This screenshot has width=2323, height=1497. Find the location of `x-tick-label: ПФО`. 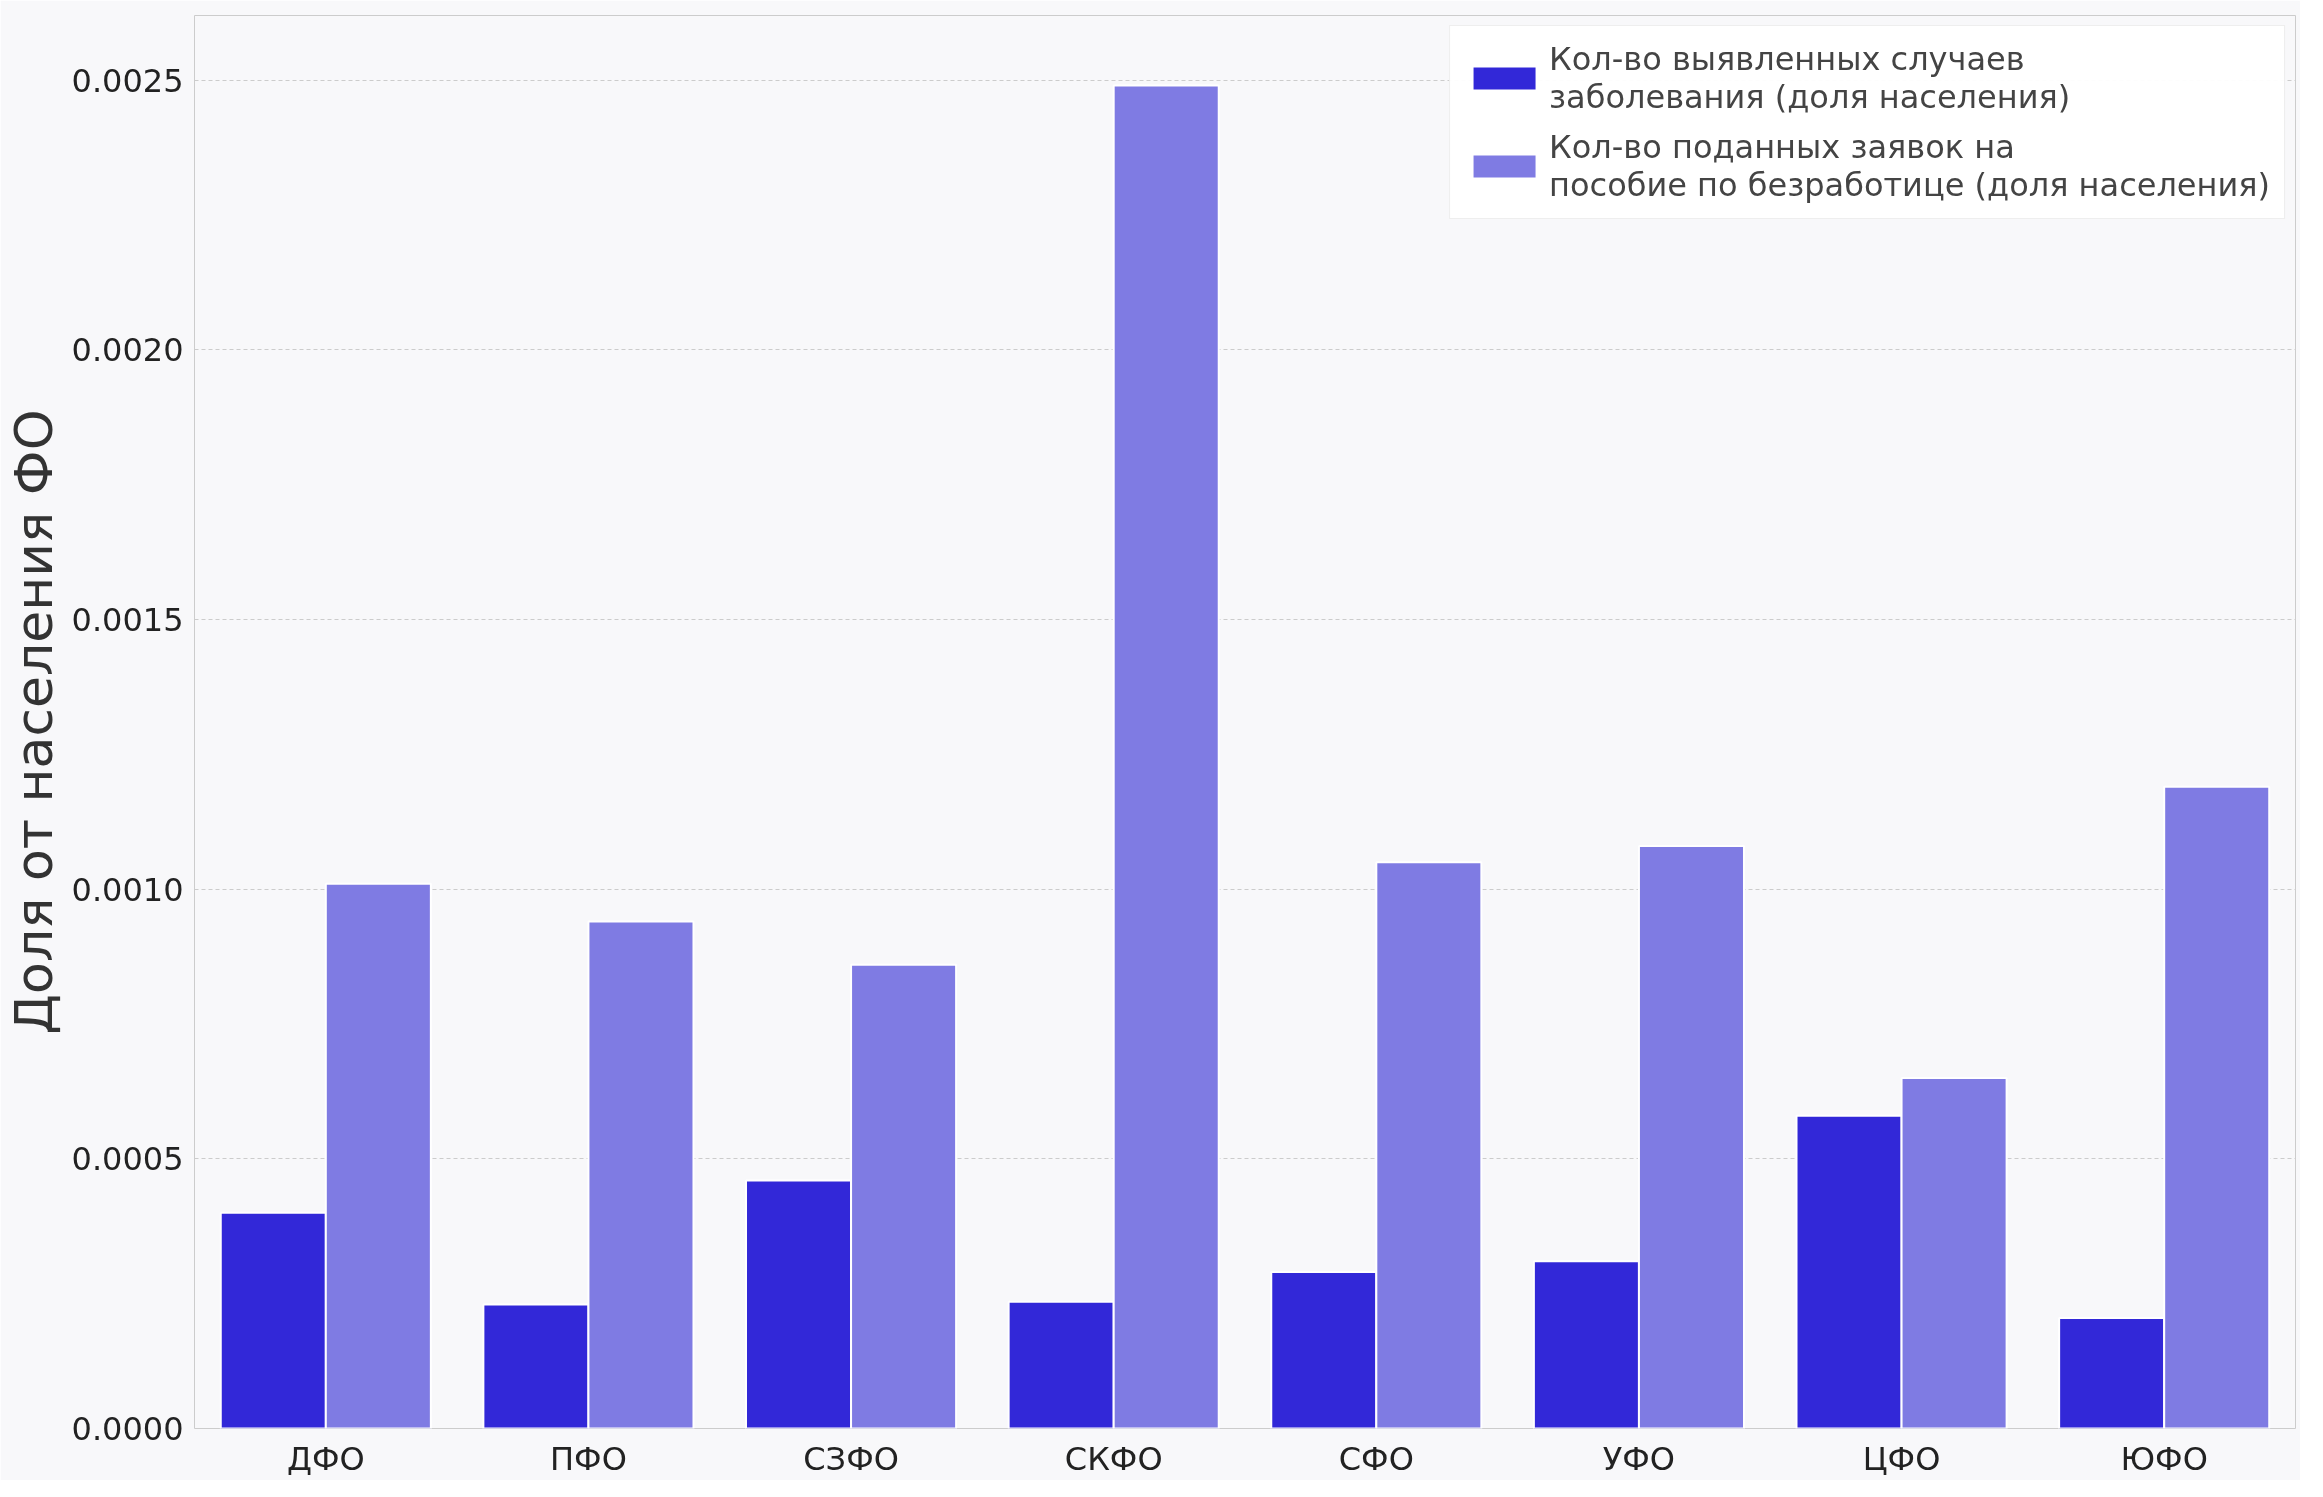

x-tick-label: ПФО is located at coordinates (588, 1458).